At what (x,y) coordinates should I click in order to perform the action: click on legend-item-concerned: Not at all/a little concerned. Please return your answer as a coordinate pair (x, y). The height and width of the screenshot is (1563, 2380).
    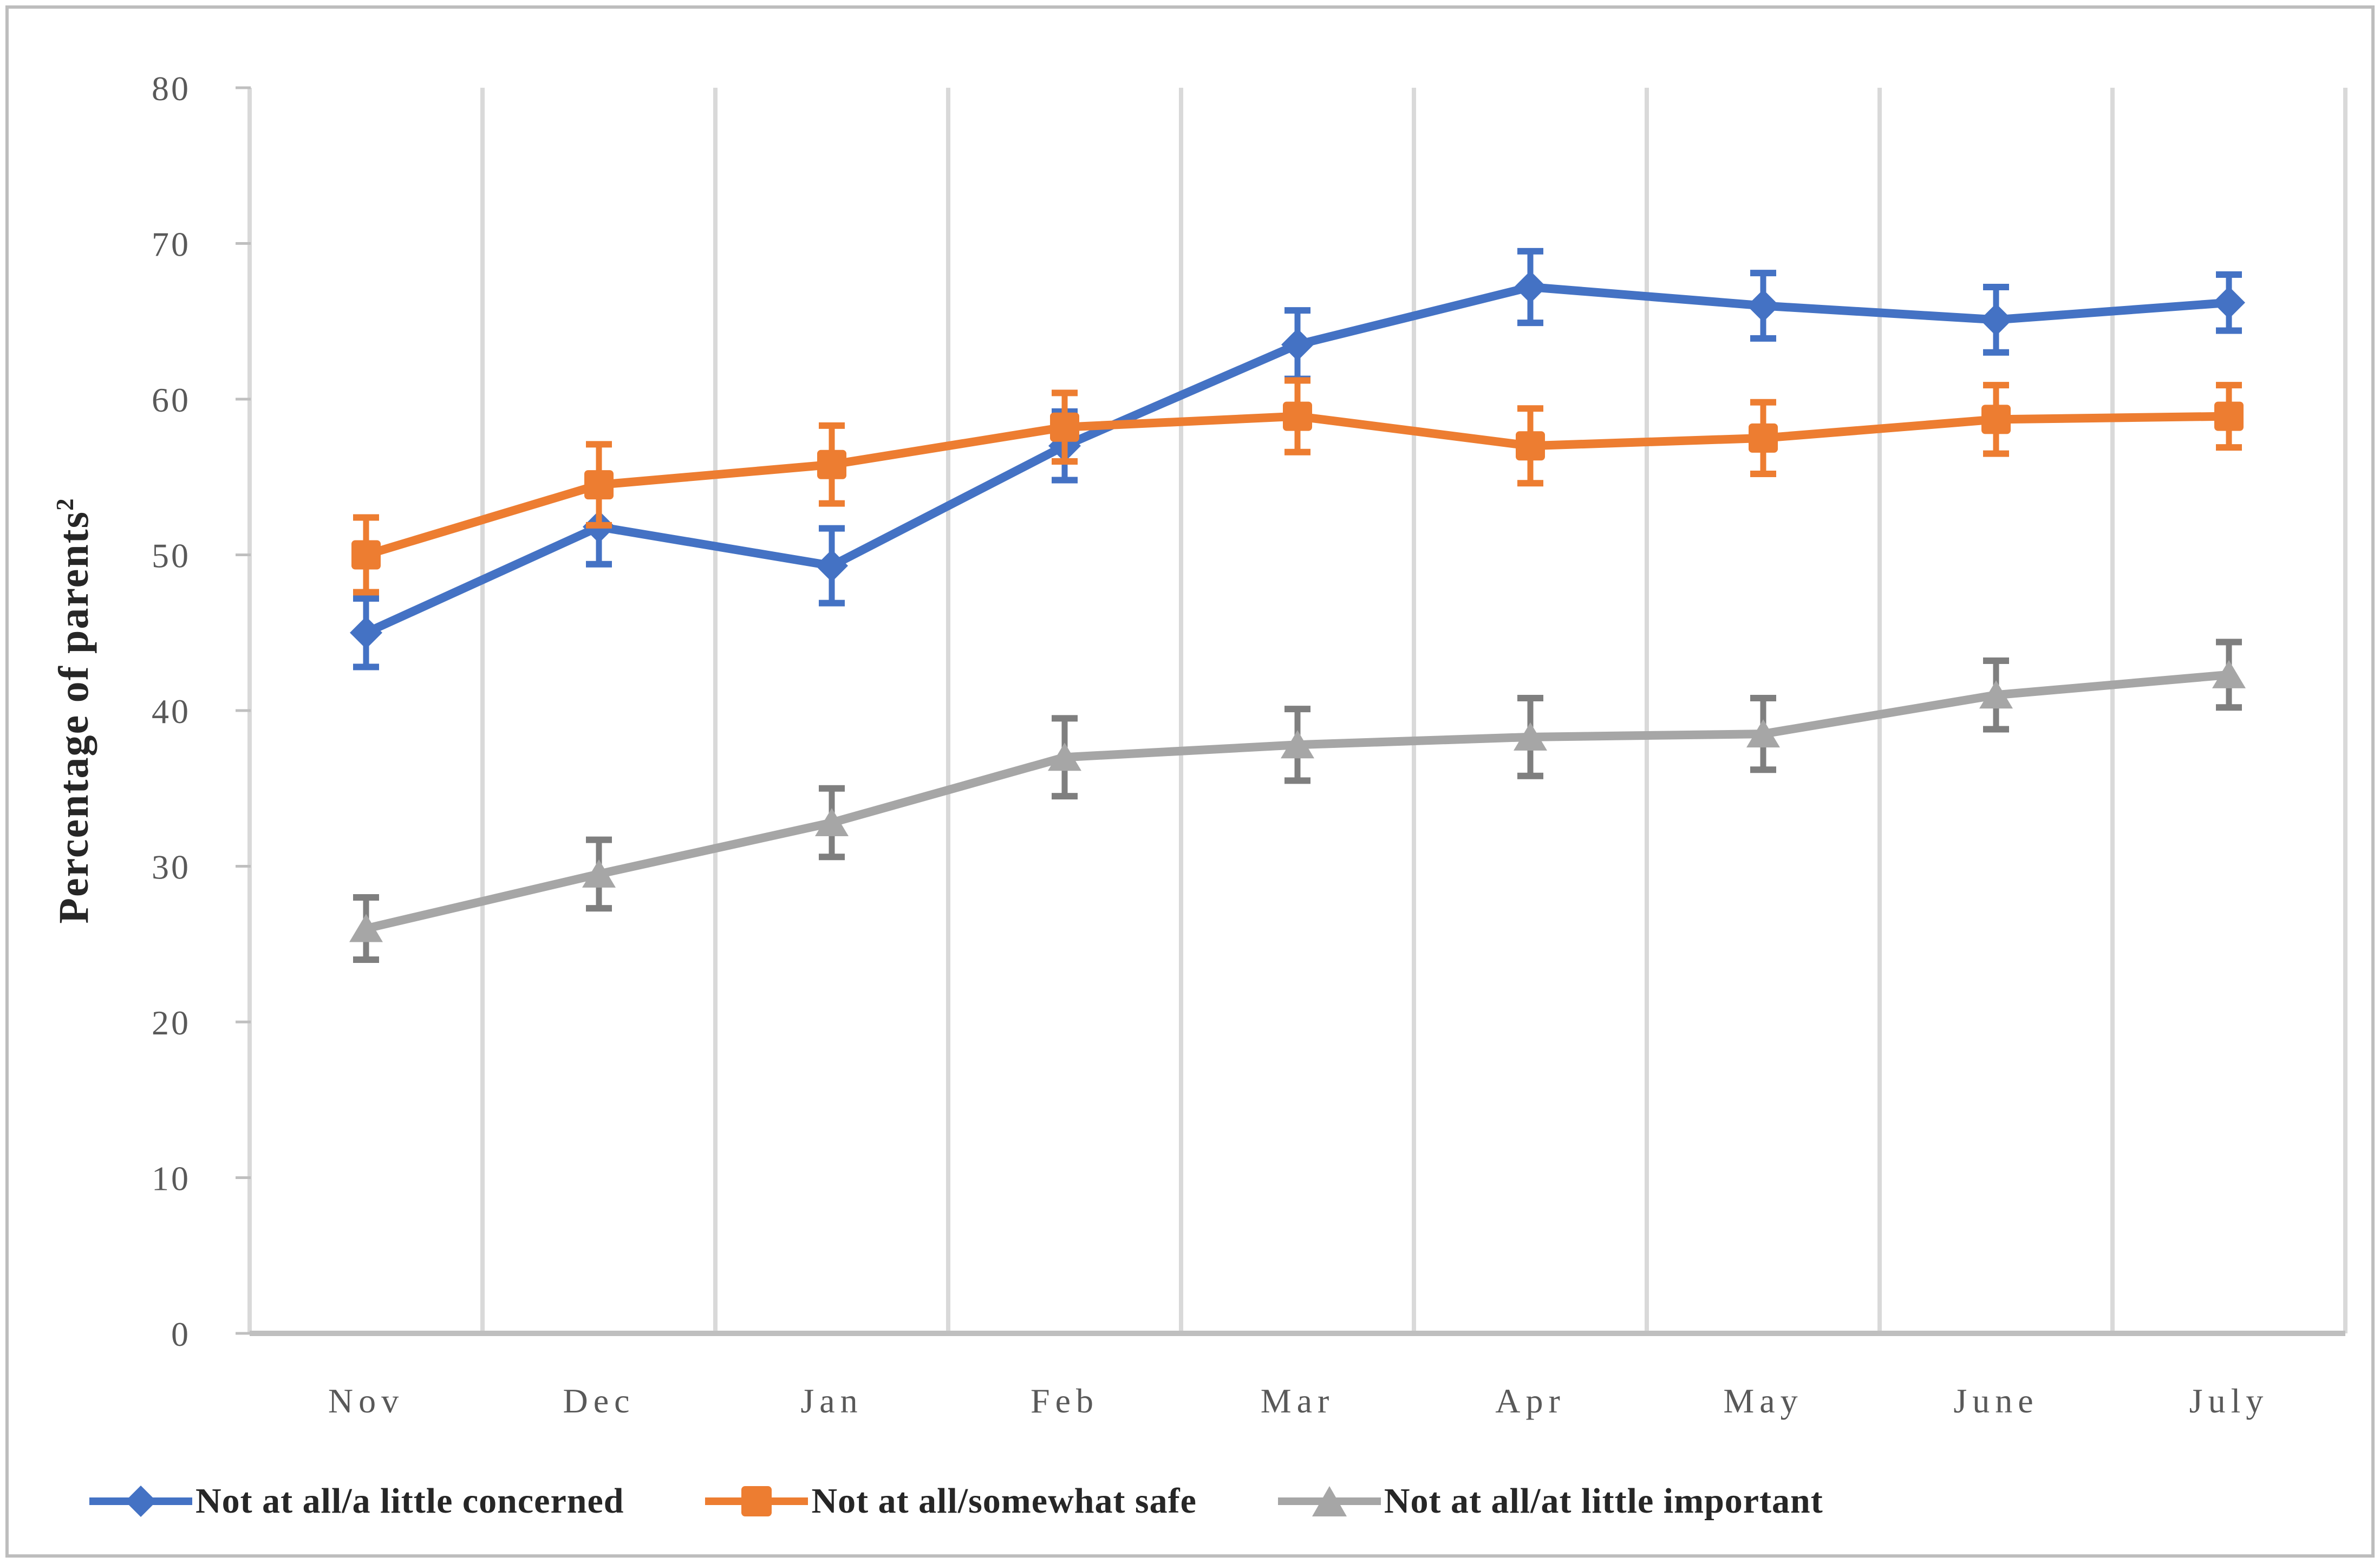
    Looking at the image, I should click on (357, 1501).